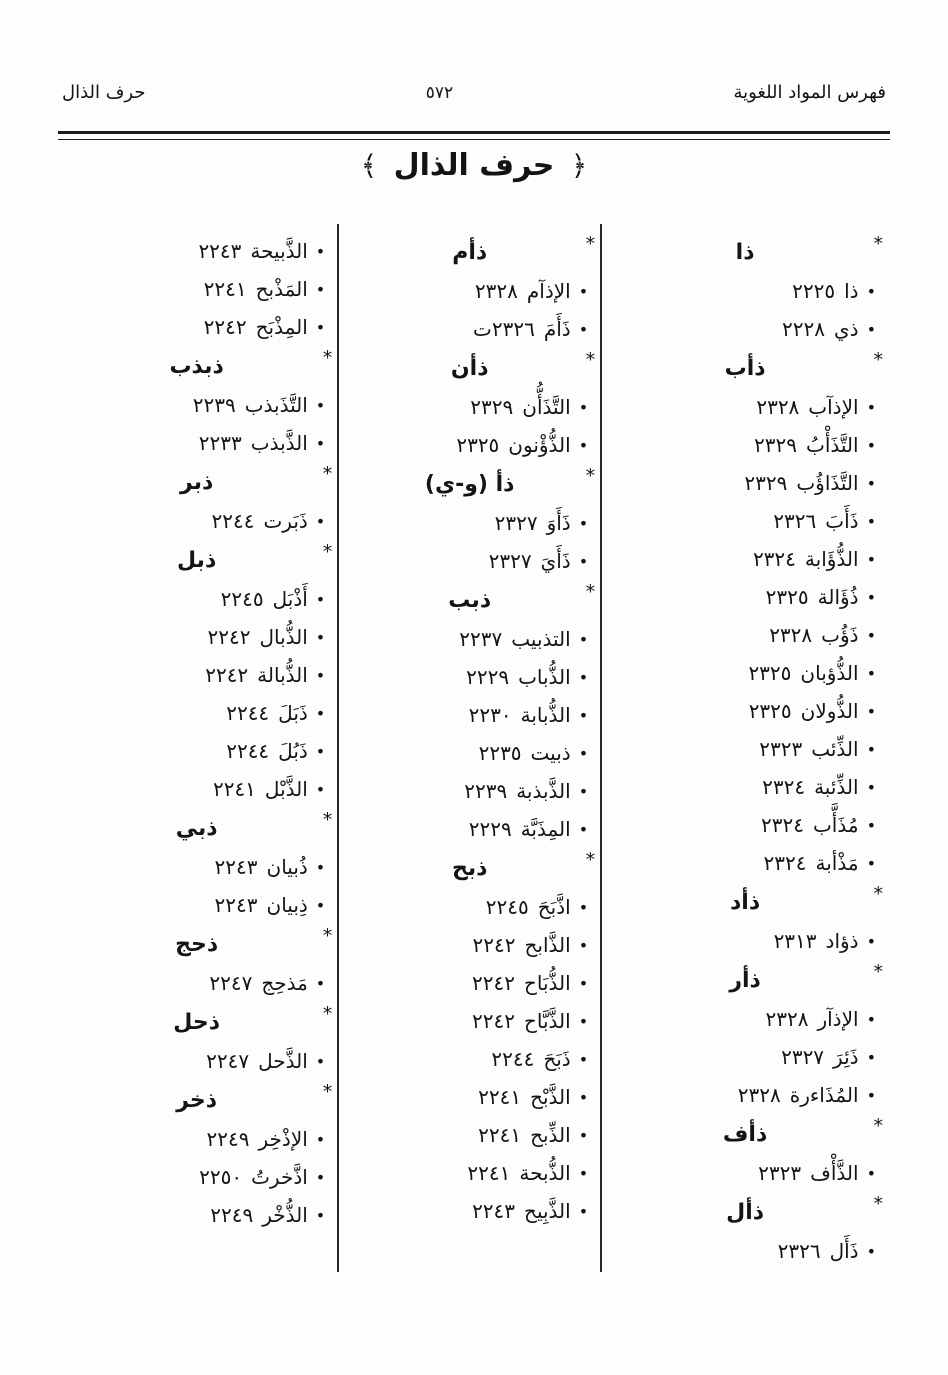 The height and width of the screenshot is (1375, 948). I want to click on root-label: ذحج, so click(197, 944).